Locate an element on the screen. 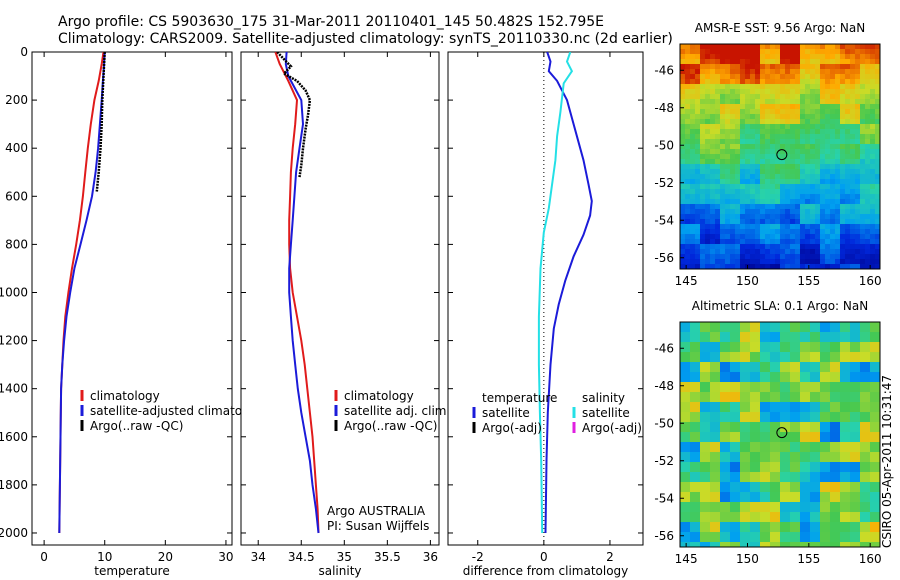  side-timestamp-label: CSIRO 05-Apr-2011 10:31:47 is located at coordinates (887, 461).